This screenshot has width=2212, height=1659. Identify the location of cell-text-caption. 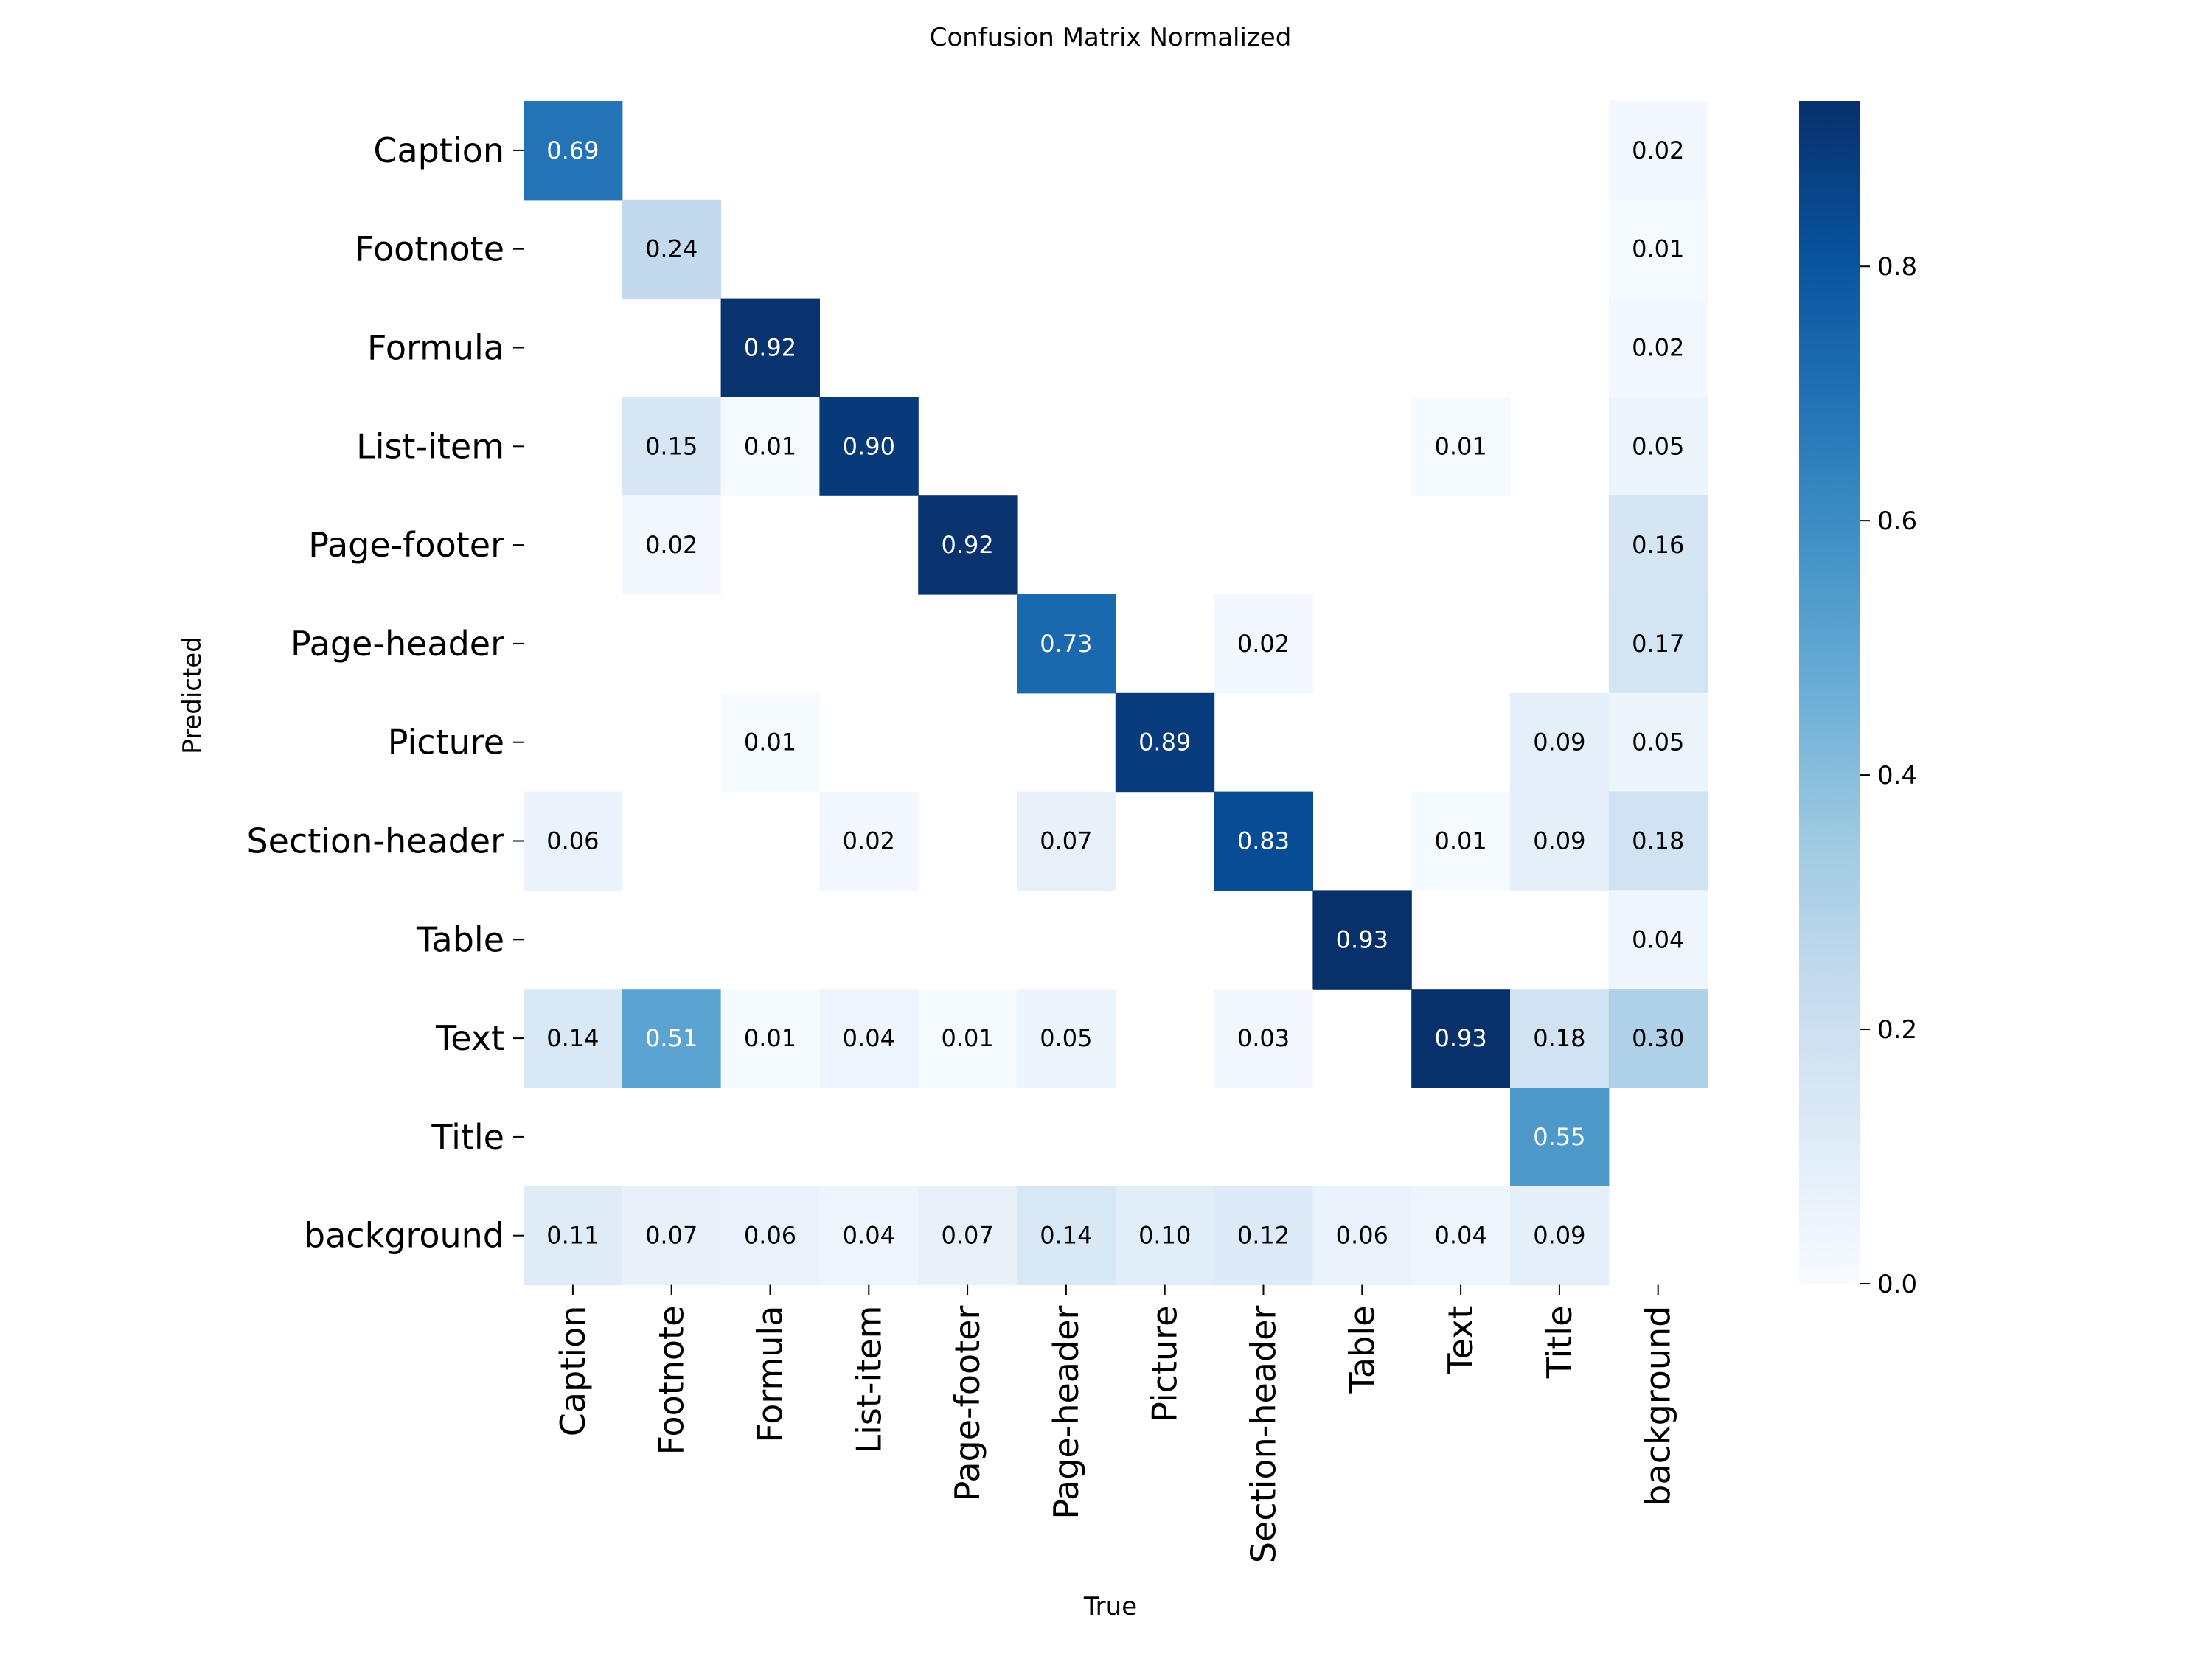
(573, 1038).